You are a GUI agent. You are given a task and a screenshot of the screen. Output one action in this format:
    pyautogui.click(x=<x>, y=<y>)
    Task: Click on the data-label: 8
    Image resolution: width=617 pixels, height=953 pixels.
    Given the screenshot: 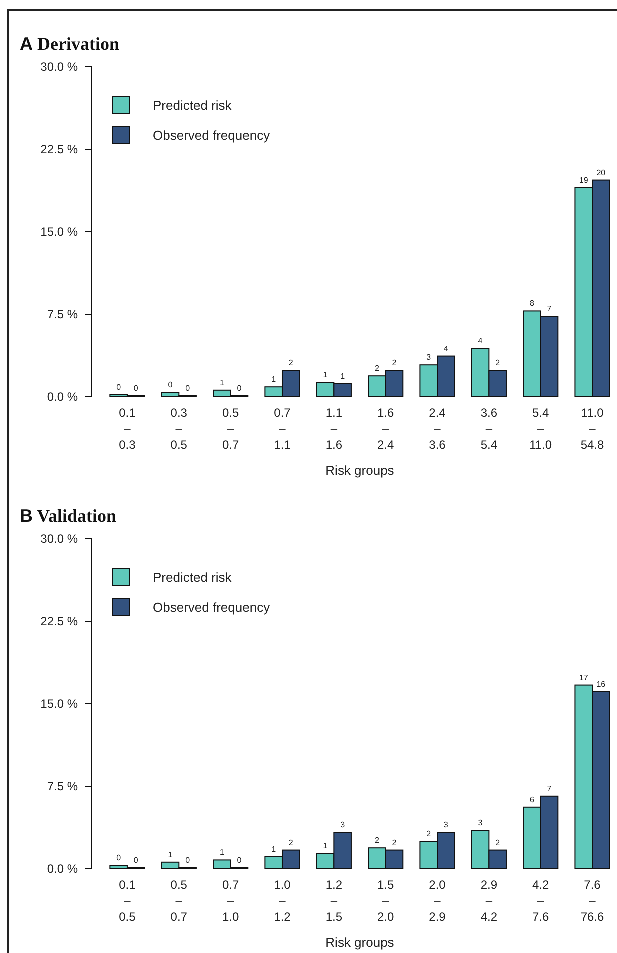 What is the action you would take?
    pyautogui.click(x=532, y=303)
    